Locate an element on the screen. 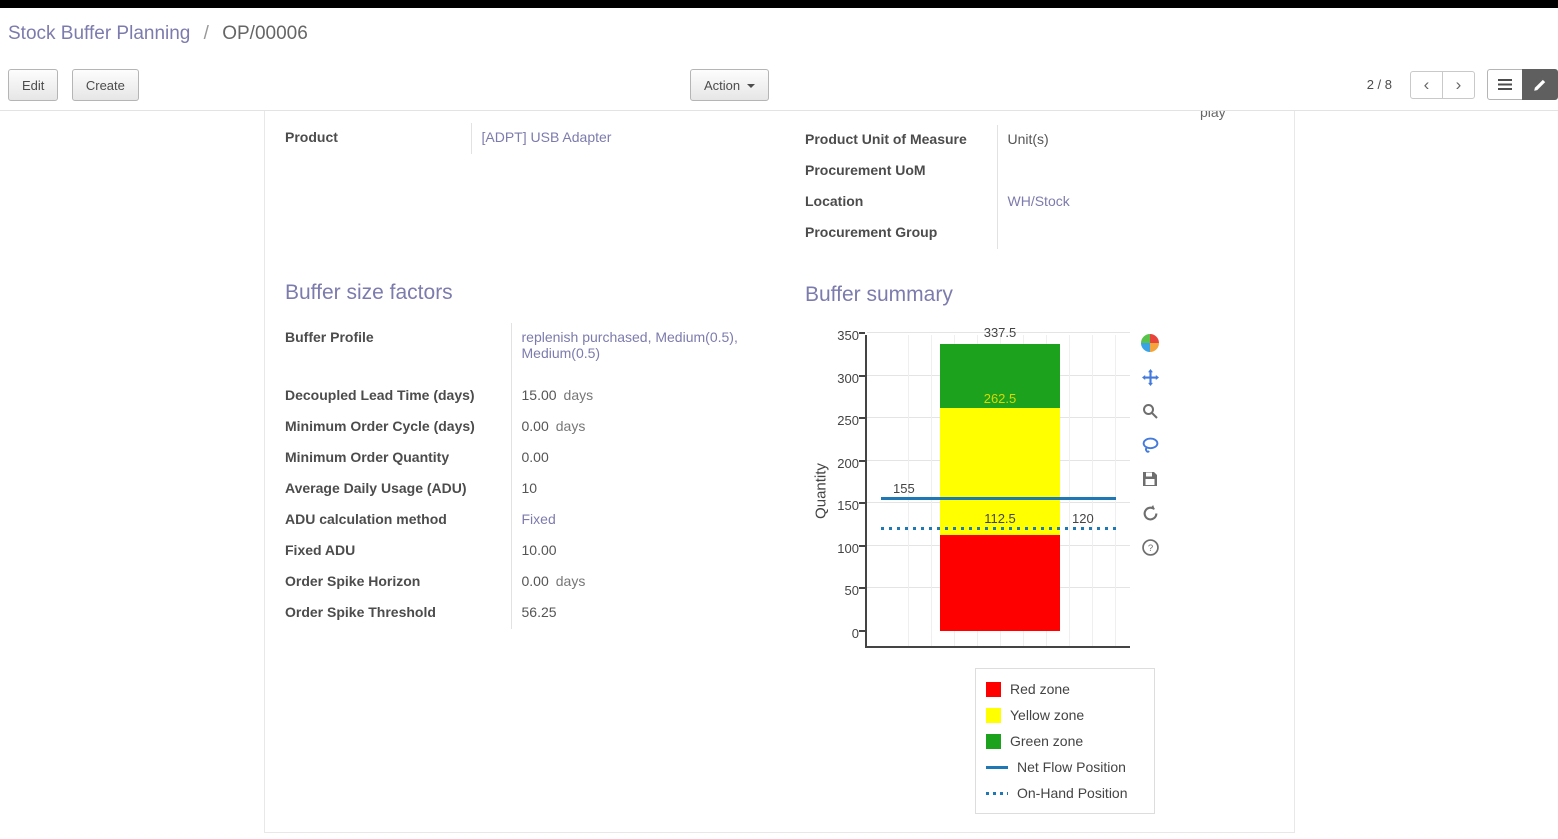  field-group-left: Product [ADPT] USB Adapter is located at coordinates (528, 138).